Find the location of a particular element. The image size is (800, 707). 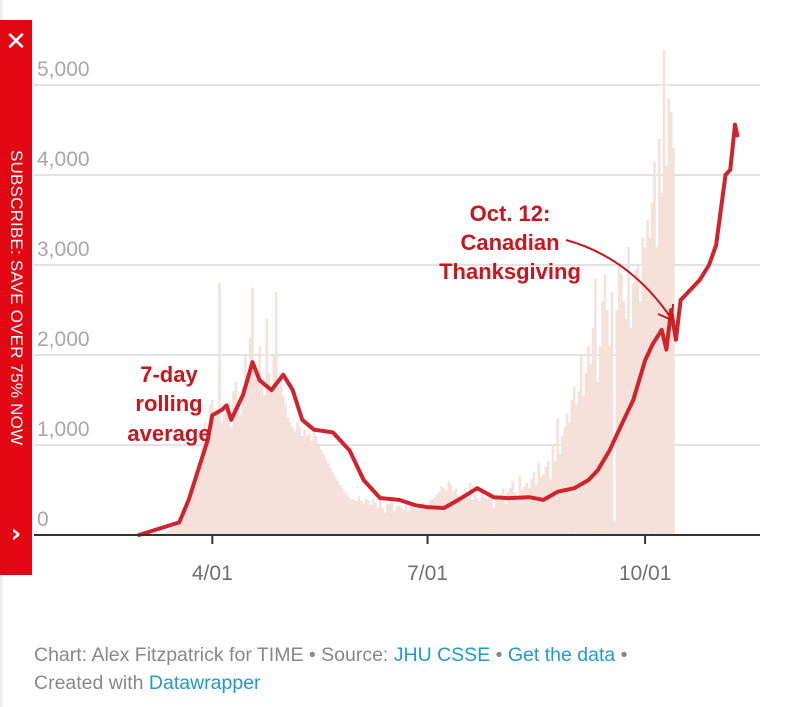

annotation-rolling-line-1: 7-day is located at coordinates (169, 374).